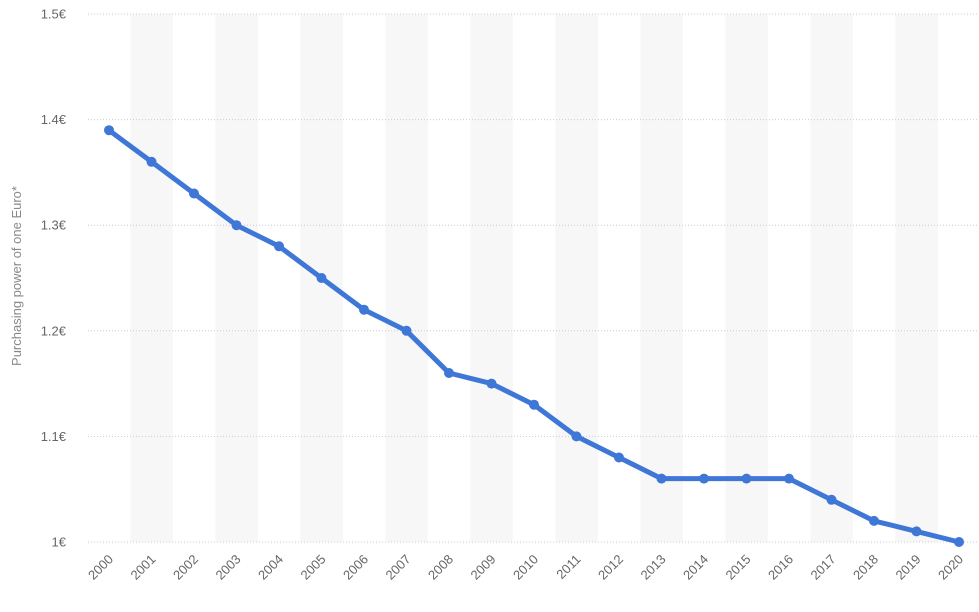  Describe the element at coordinates (54, 330) in the screenshot. I see `y-tick-label: 1.2€` at that location.